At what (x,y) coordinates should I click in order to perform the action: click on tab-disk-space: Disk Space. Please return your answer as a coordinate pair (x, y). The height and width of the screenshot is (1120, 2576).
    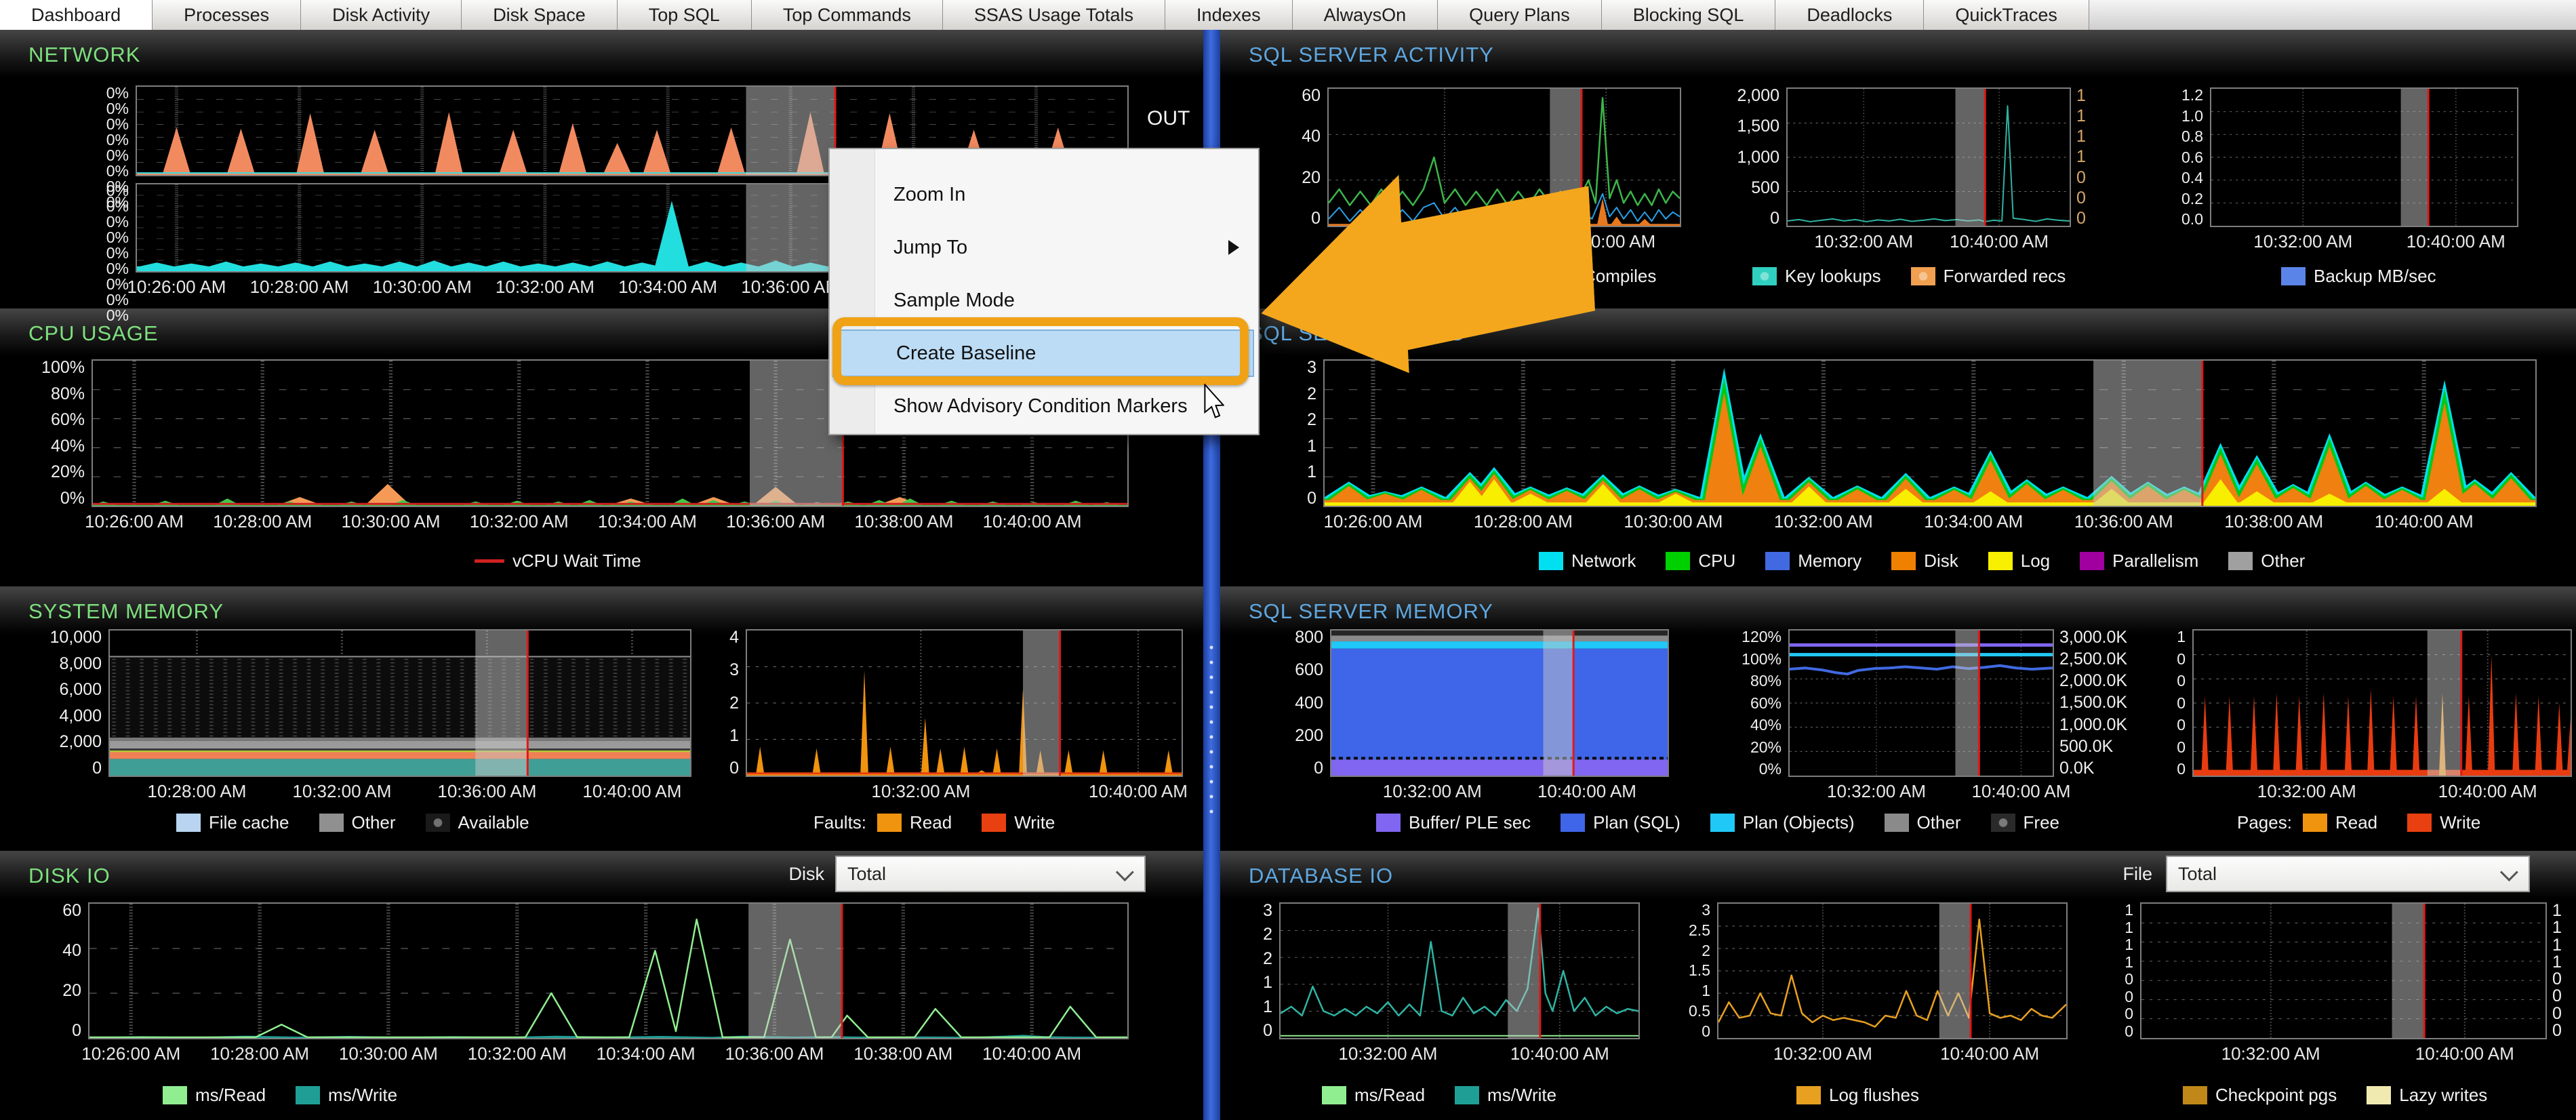
    Looking at the image, I should click on (540, 15).